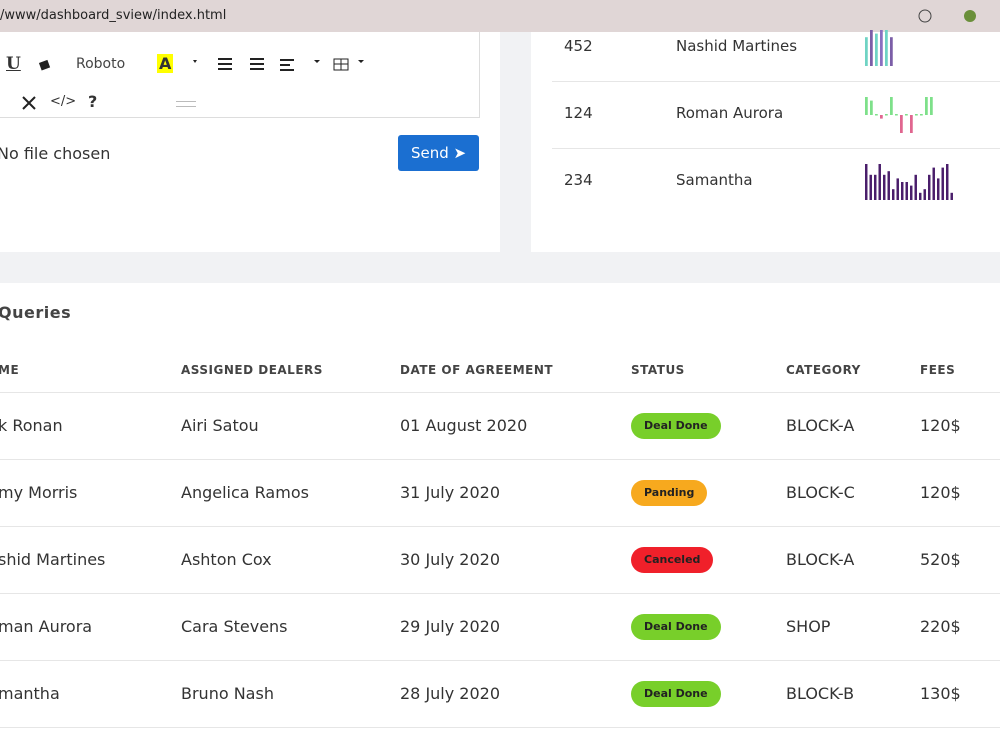 The image size is (1000, 750). I want to click on send-label: Send, so click(429, 153).